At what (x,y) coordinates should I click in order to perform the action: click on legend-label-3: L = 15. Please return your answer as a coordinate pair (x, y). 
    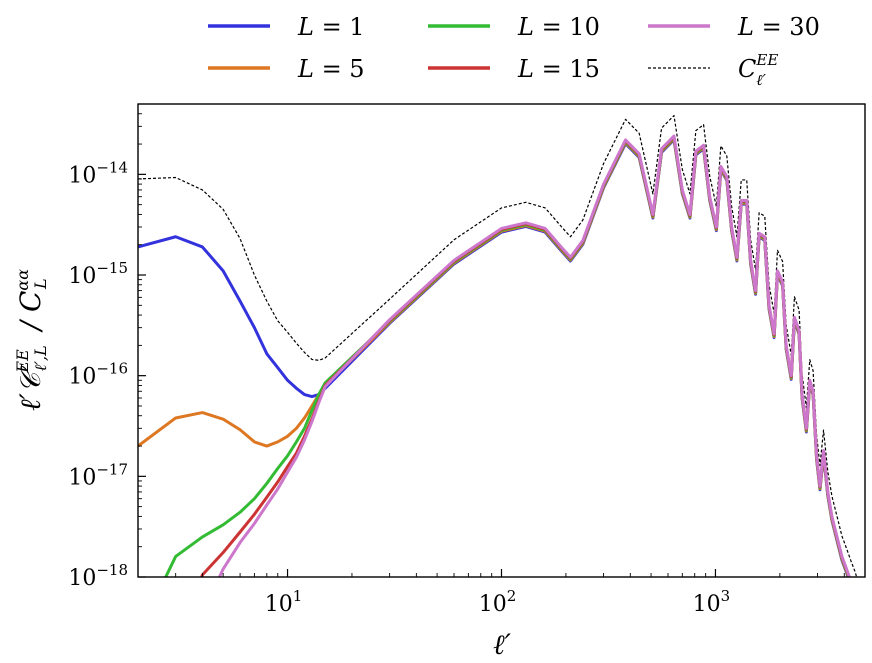
    Looking at the image, I should click on (558, 69).